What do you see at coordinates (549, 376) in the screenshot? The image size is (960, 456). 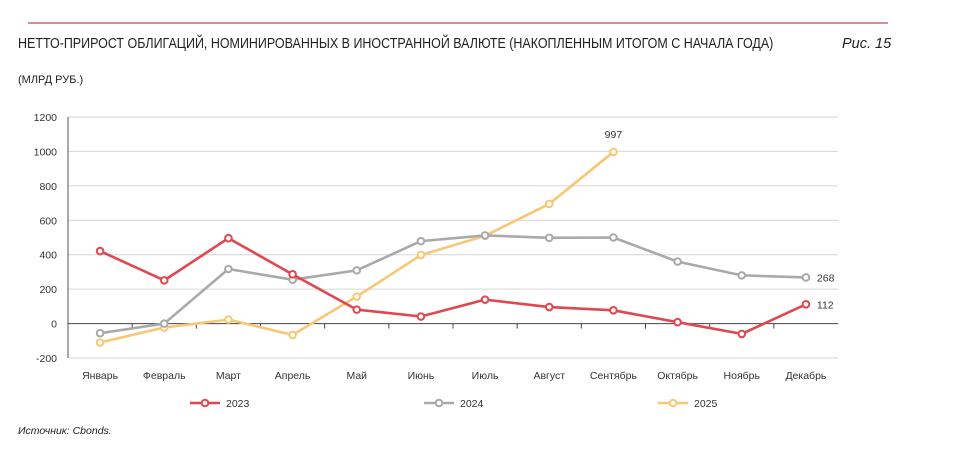 I see `x-tick-label: Август` at bounding box center [549, 376].